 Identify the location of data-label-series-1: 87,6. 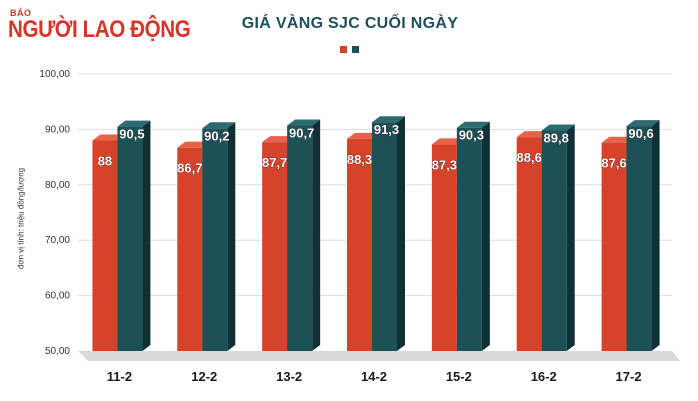
(613, 163).